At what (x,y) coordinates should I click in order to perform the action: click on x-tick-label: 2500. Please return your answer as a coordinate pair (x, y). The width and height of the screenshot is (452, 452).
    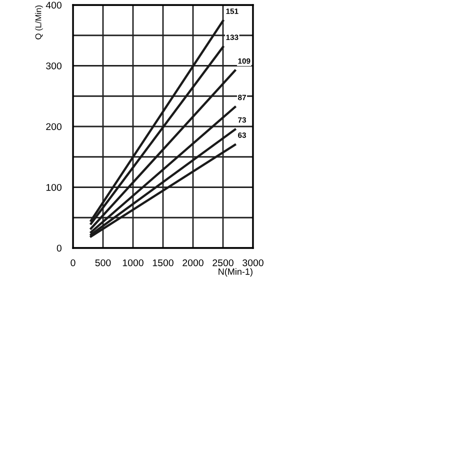
    Looking at the image, I should click on (223, 262).